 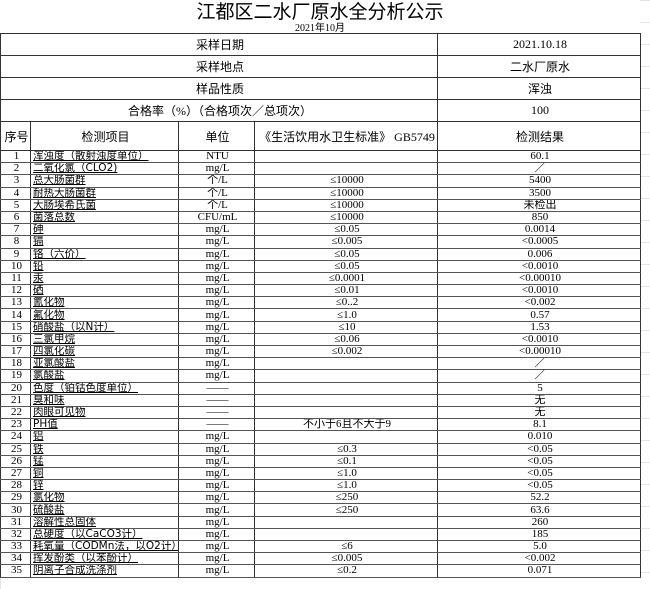 I want to click on cell-result: 63.6, so click(x=539, y=510).